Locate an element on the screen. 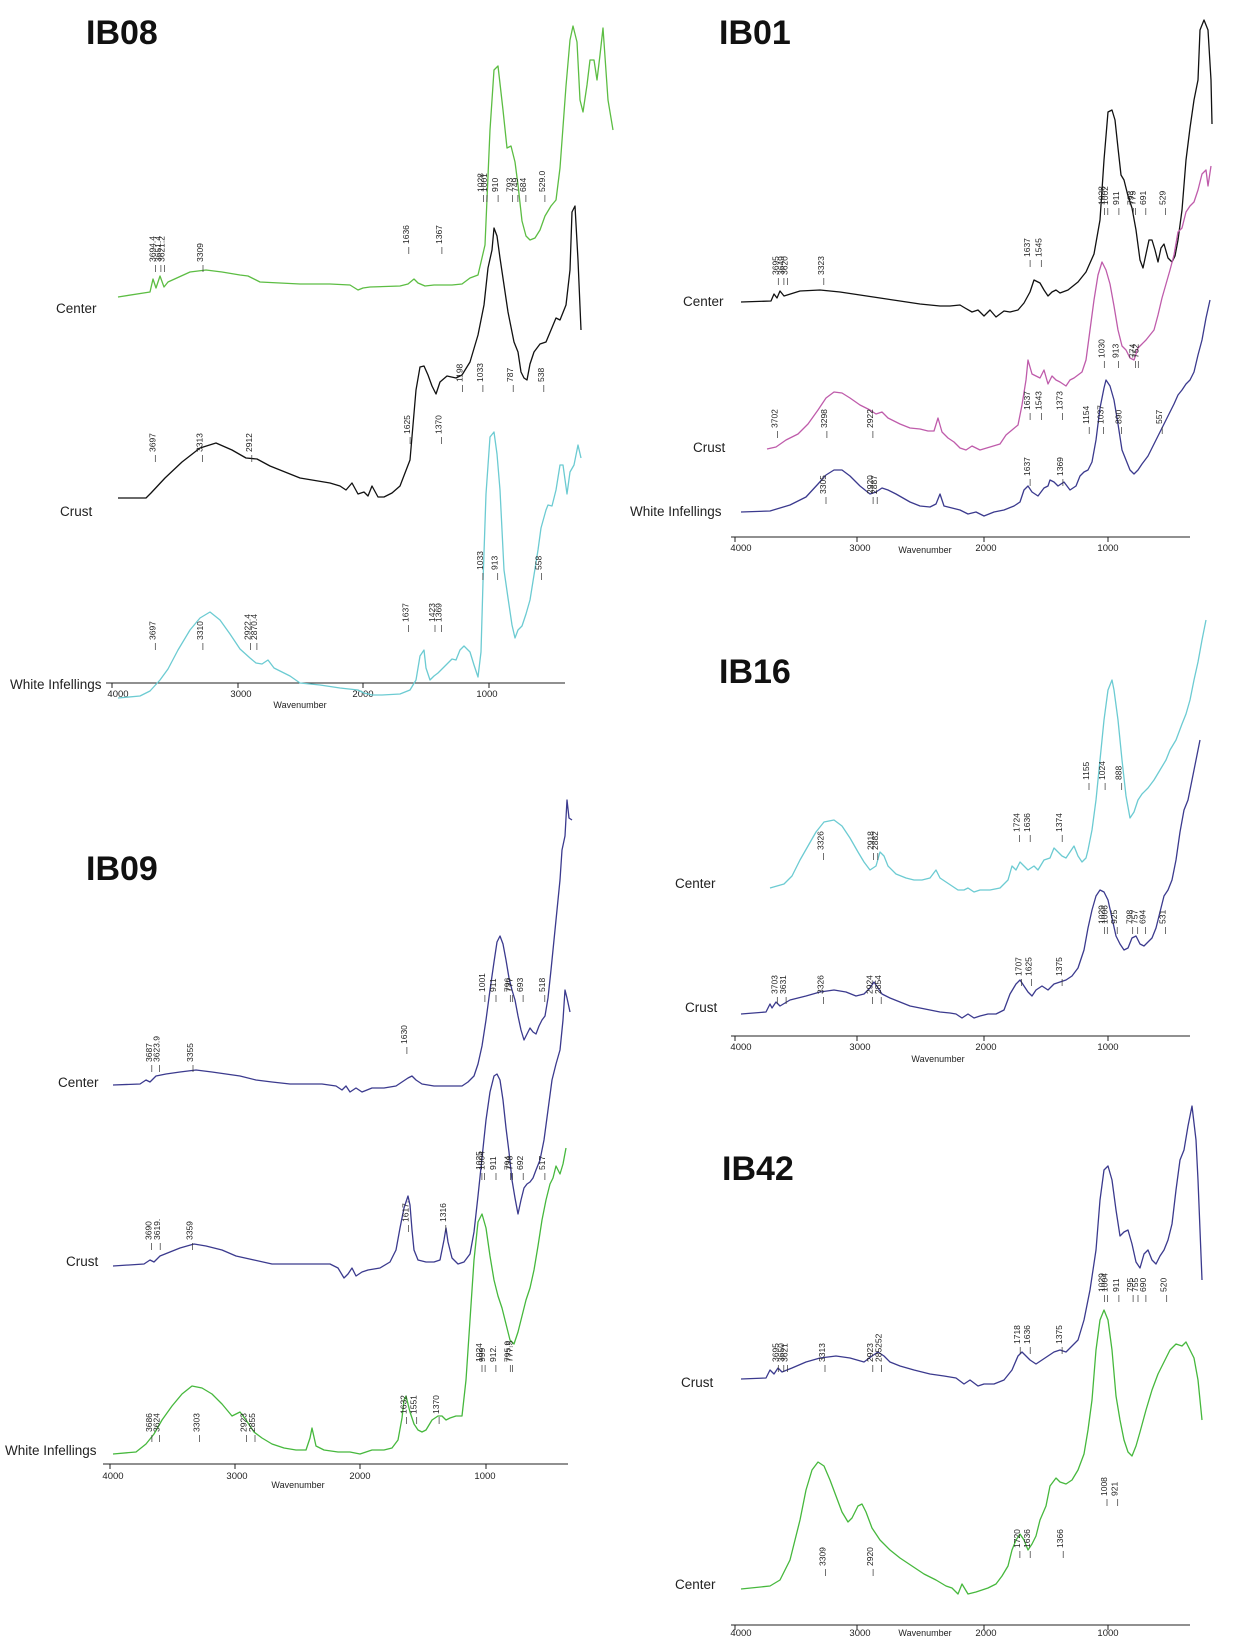 The image size is (1243, 1637). peak-label: 1545 is located at coordinates (1038, 247).